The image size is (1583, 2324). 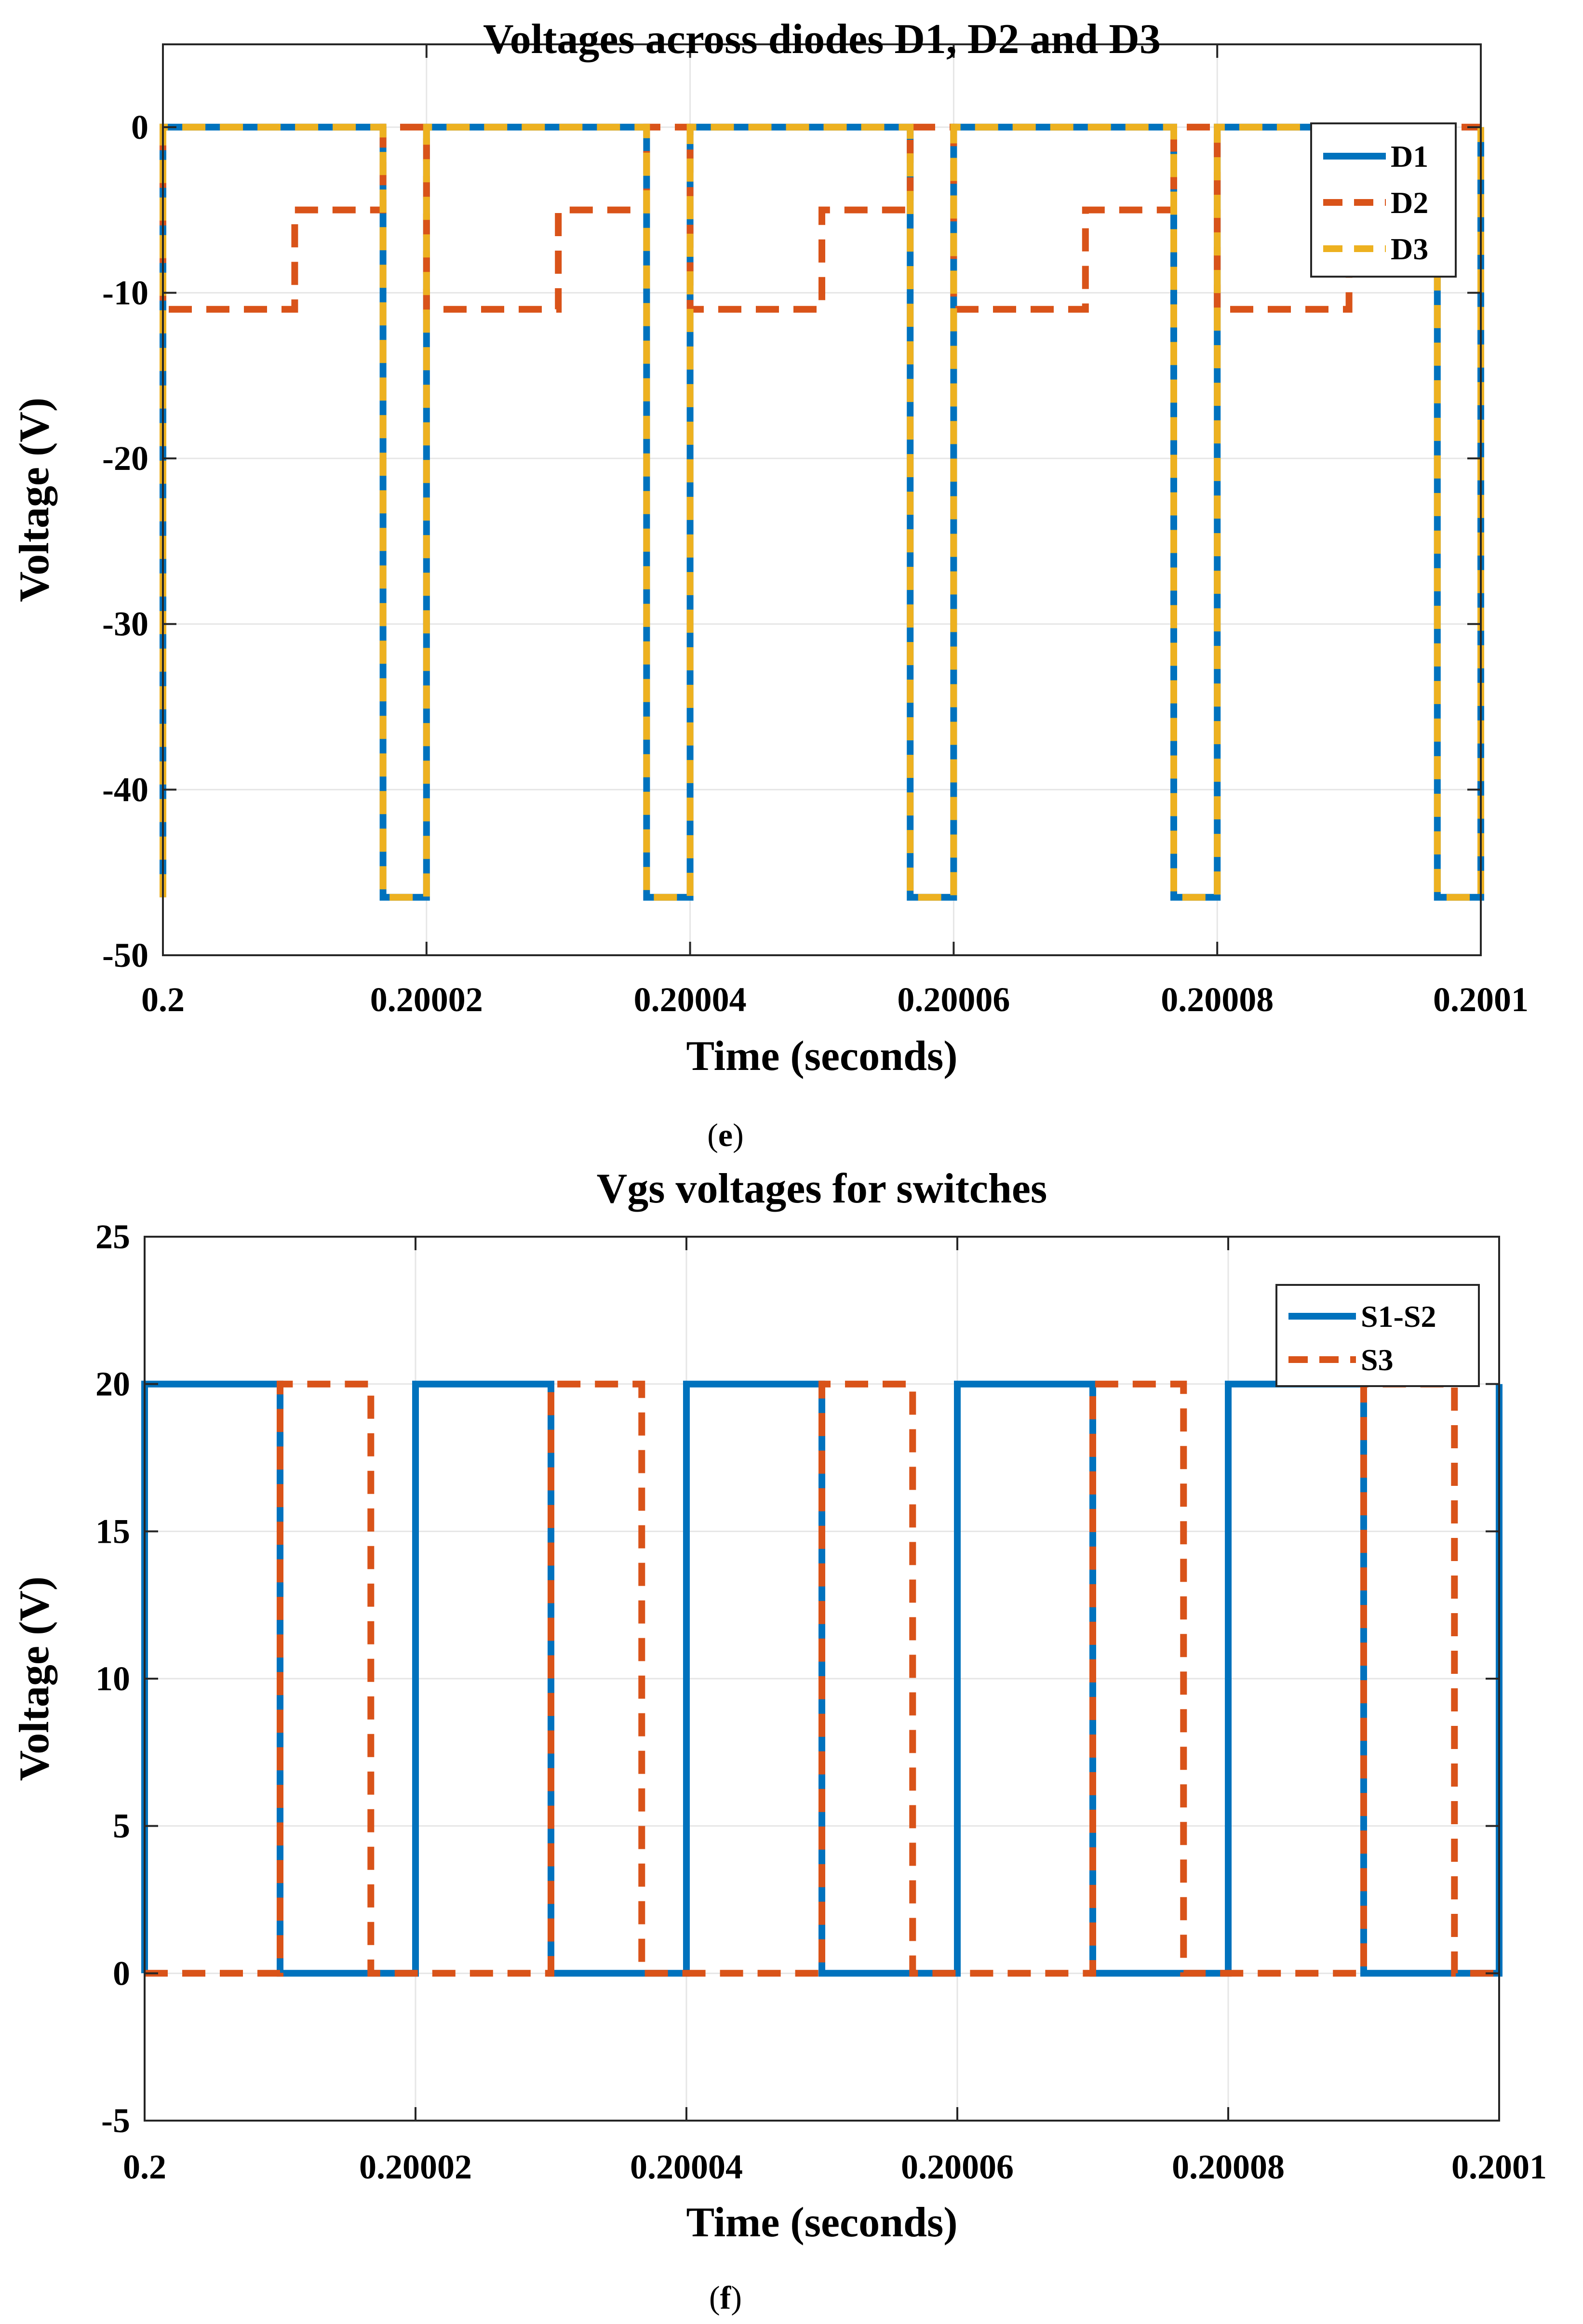 What do you see at coordinates (1409, 203) in the screenshot?
I see `legend-label-d2: D2` at bounding box center [1409, 203].